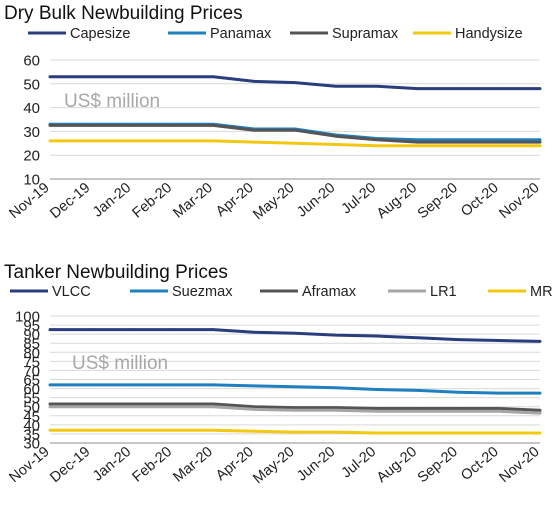 This screenshot has width=552, height=515. What do you see at coordinates (100, 34) in the screenshot?
I see `drybulk-legend-label-capesize: Capesize` at bounding box center [100, 34].